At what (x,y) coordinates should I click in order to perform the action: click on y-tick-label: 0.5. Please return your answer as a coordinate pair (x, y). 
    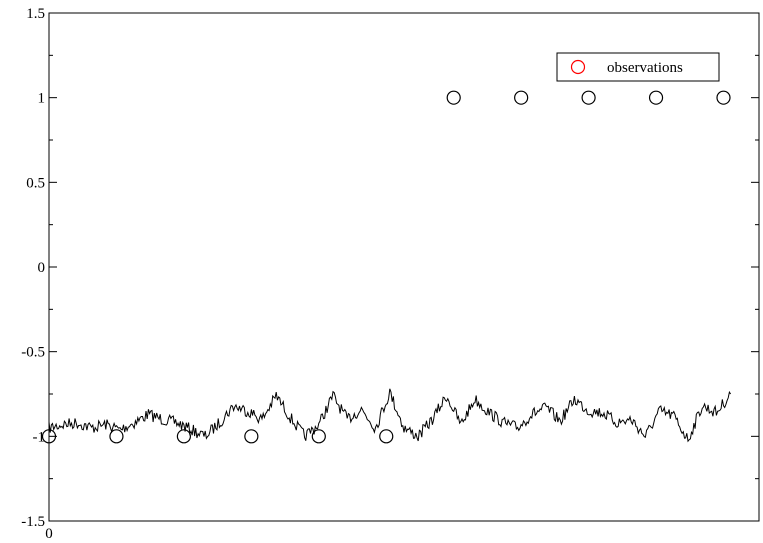
    Looking at the image, I should click on (35, 183).